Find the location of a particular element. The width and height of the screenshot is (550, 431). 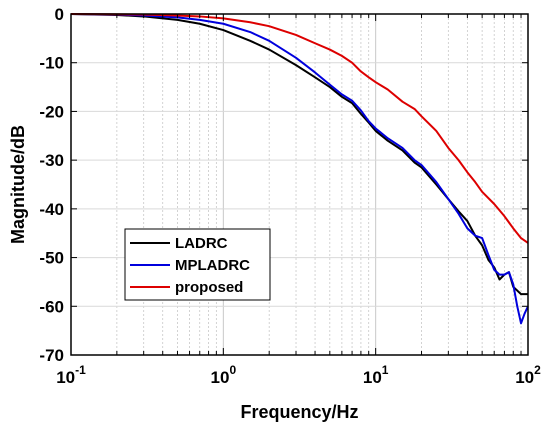

y-tick-label: -50 is located at coordinates (51, 258).